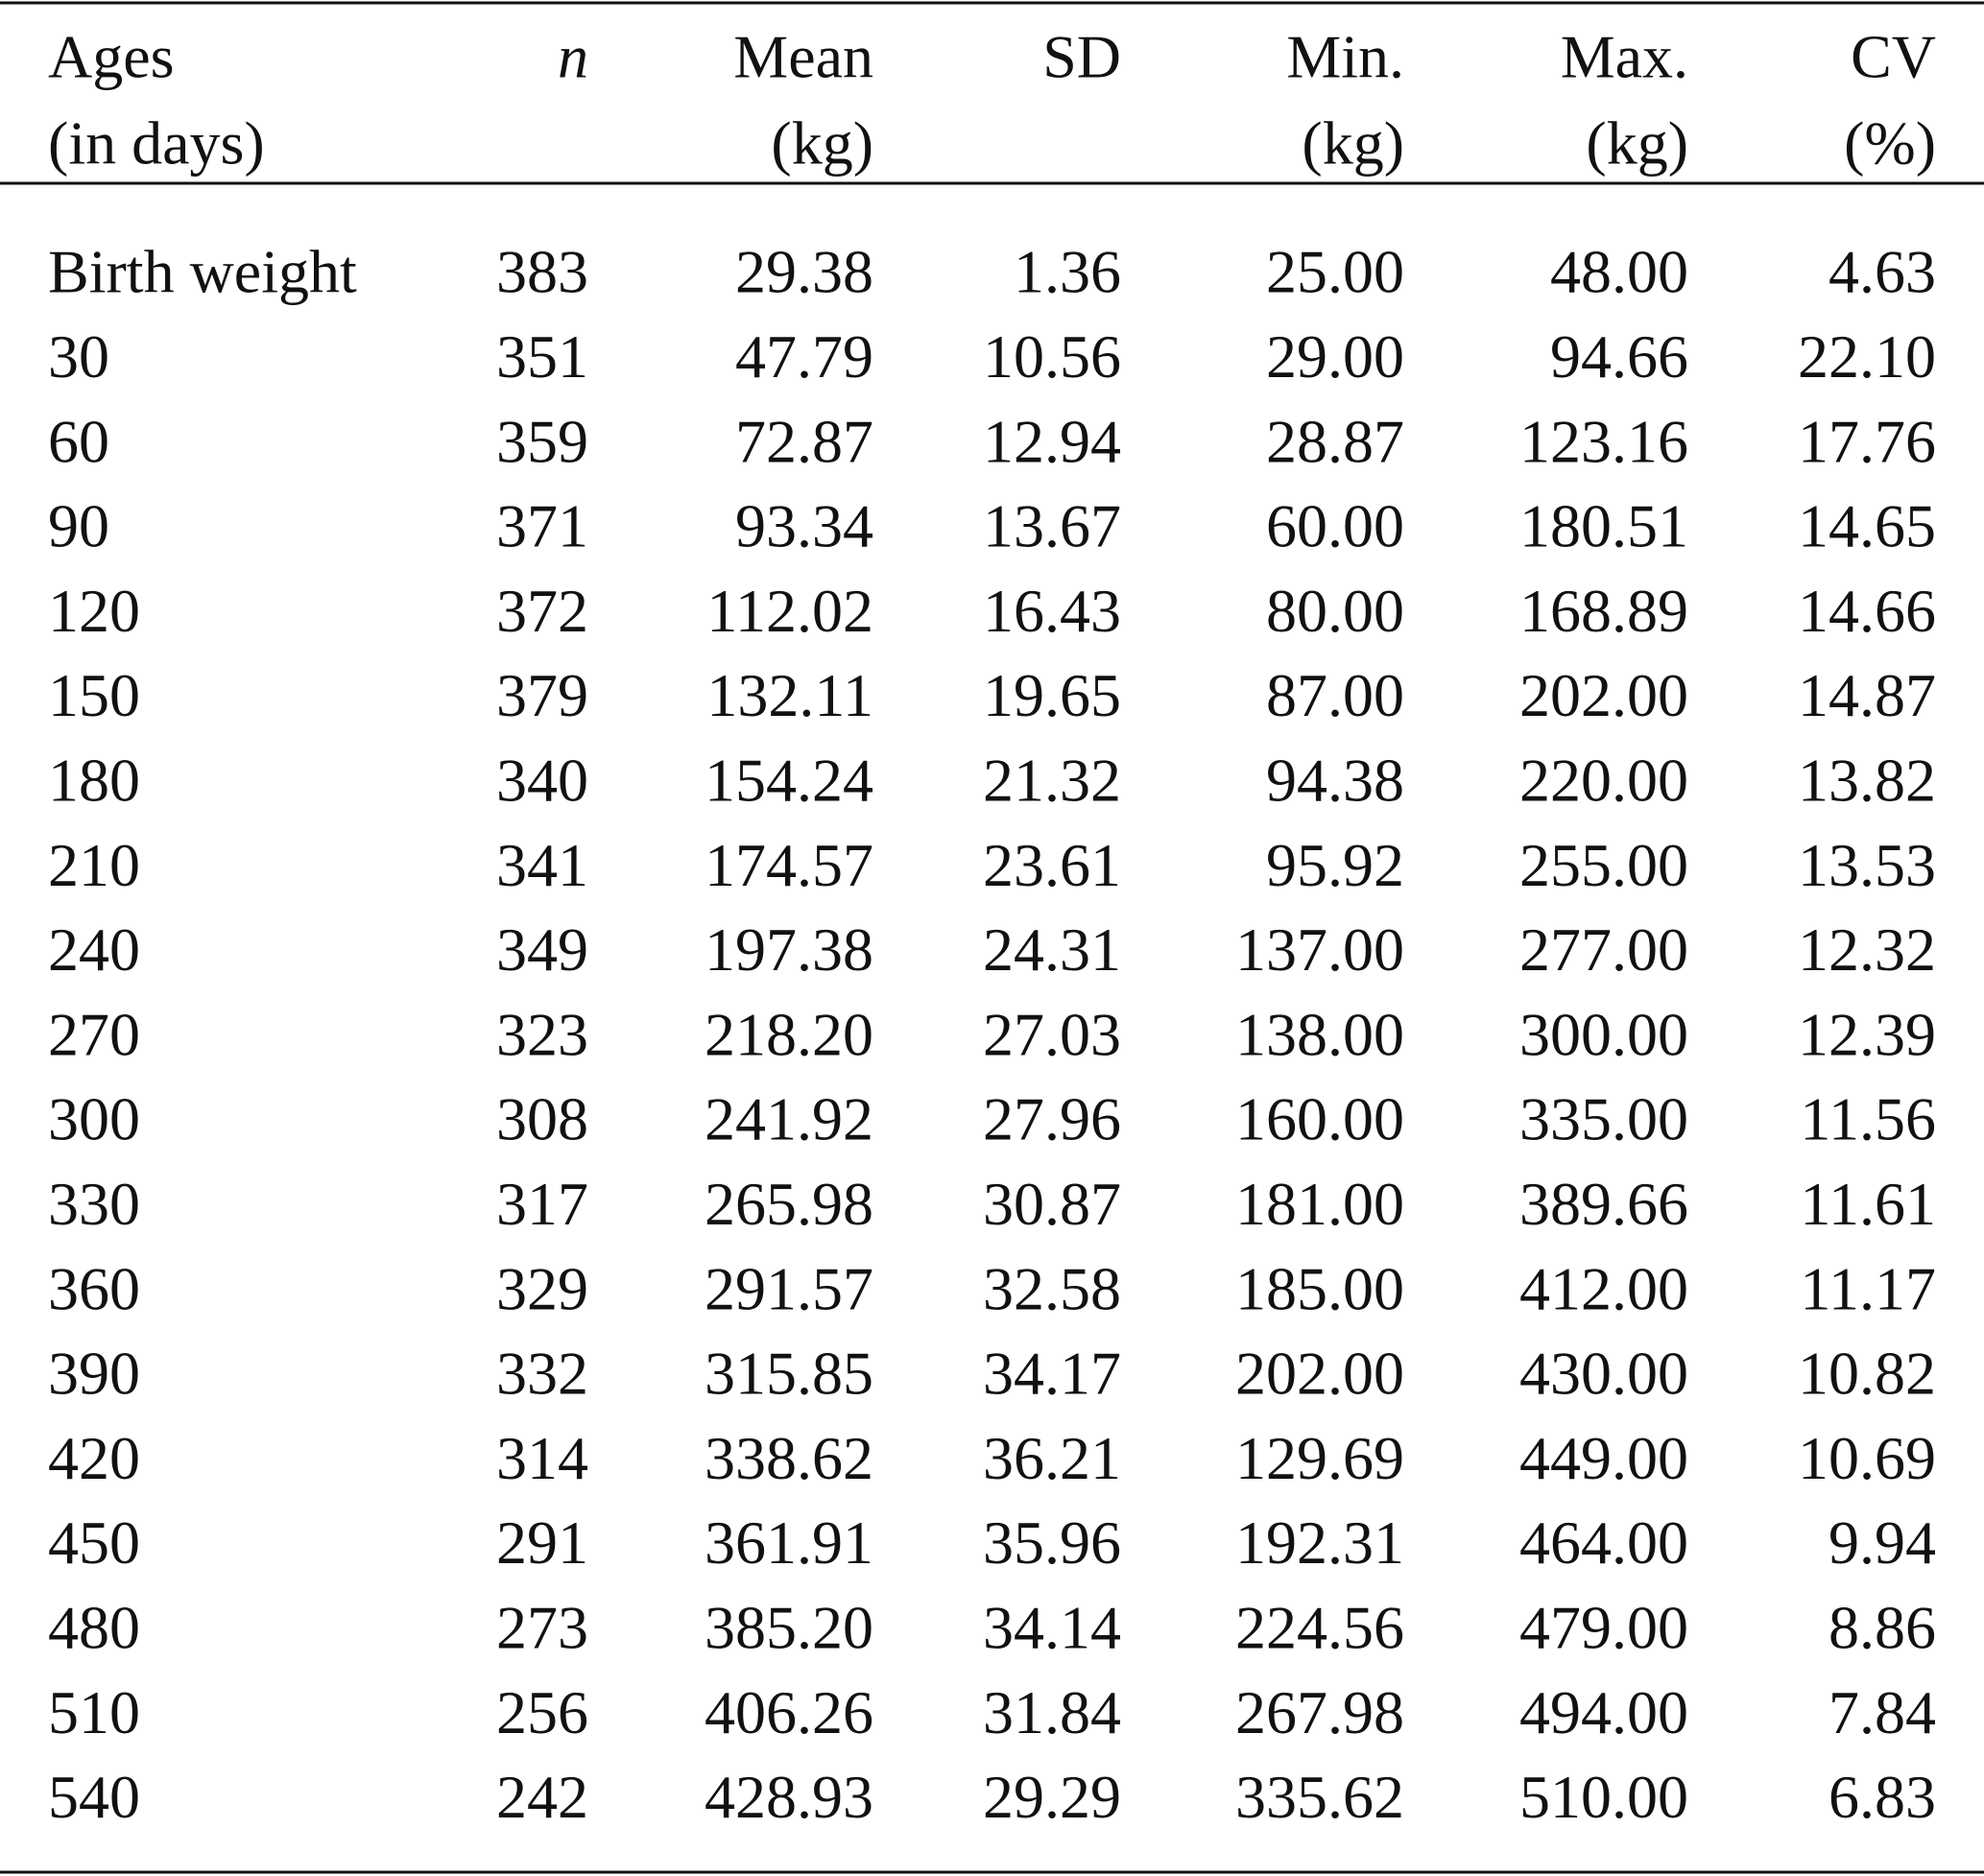  Describe the element at coordinates (1603, 1034) in the screenshot. I see `cell: 300.00` at that location.